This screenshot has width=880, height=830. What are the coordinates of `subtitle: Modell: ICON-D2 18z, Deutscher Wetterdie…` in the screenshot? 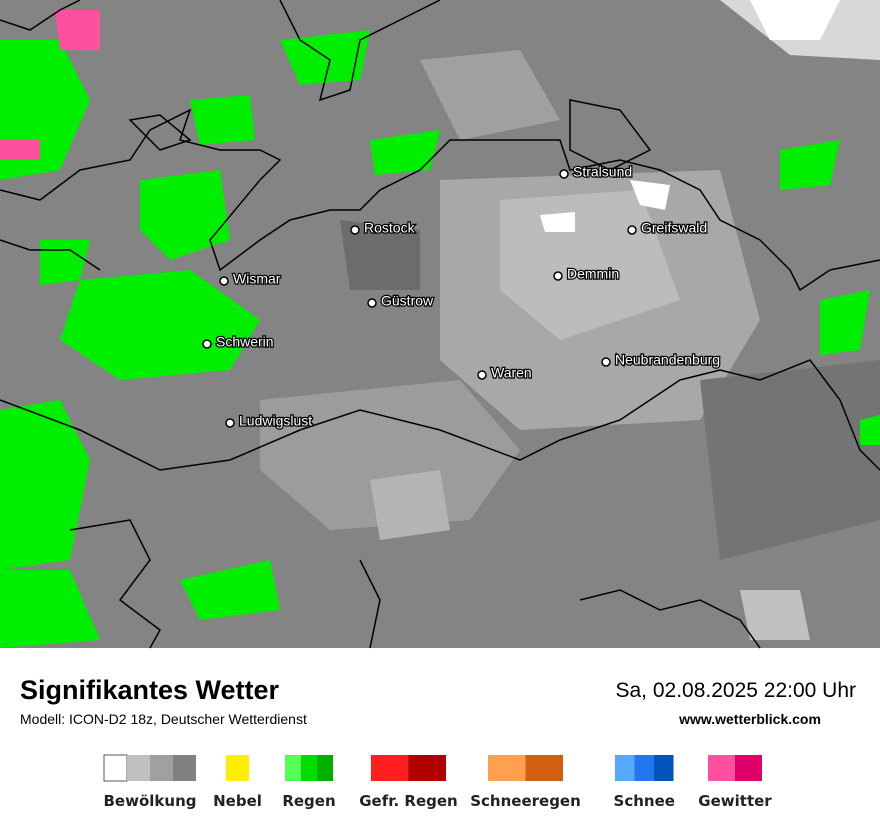 It's located at (163, 719).